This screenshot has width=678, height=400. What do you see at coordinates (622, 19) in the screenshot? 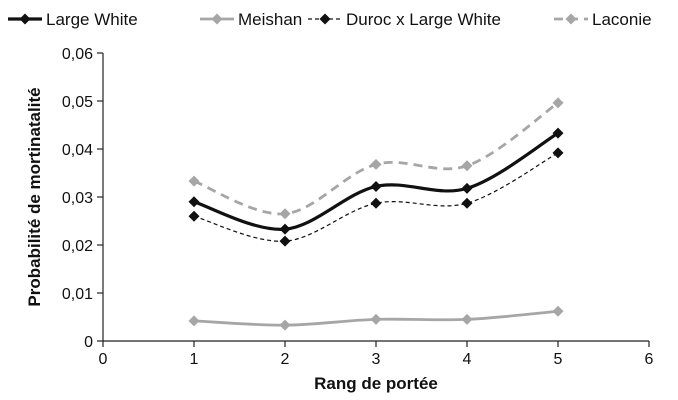
I see `legend-label: Laconie` at bounding box center [622, 19].